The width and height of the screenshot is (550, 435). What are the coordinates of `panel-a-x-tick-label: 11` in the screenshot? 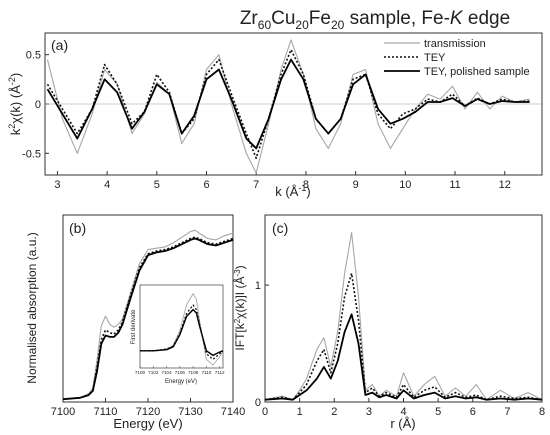 It's located at (454, 185).